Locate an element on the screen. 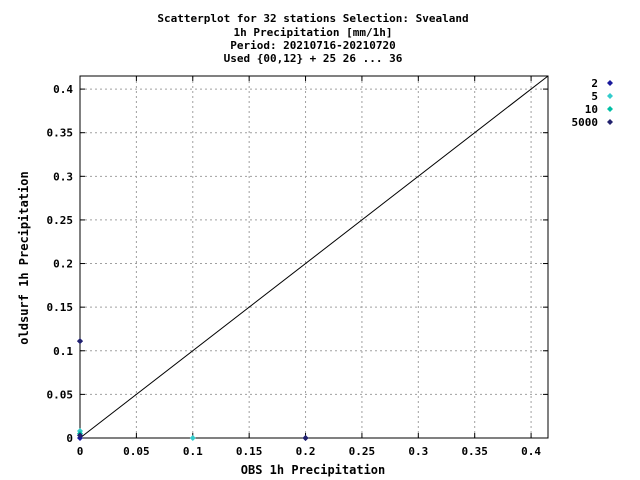  y-tick-label: 0.35 is located at coordinates (60, 133).